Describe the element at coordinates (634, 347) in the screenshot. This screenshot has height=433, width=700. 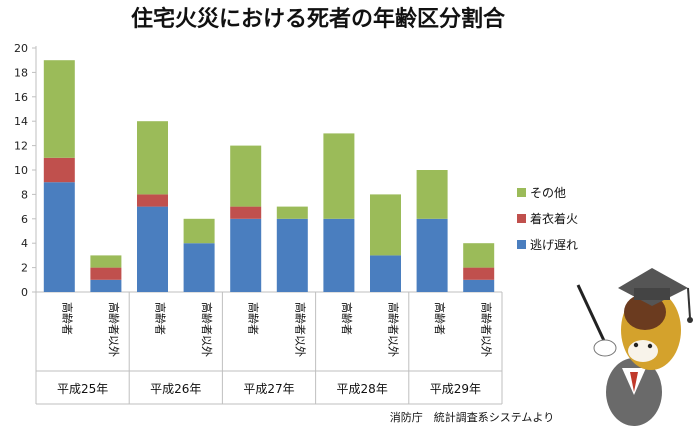
I see `mascot-illustration` at that location.